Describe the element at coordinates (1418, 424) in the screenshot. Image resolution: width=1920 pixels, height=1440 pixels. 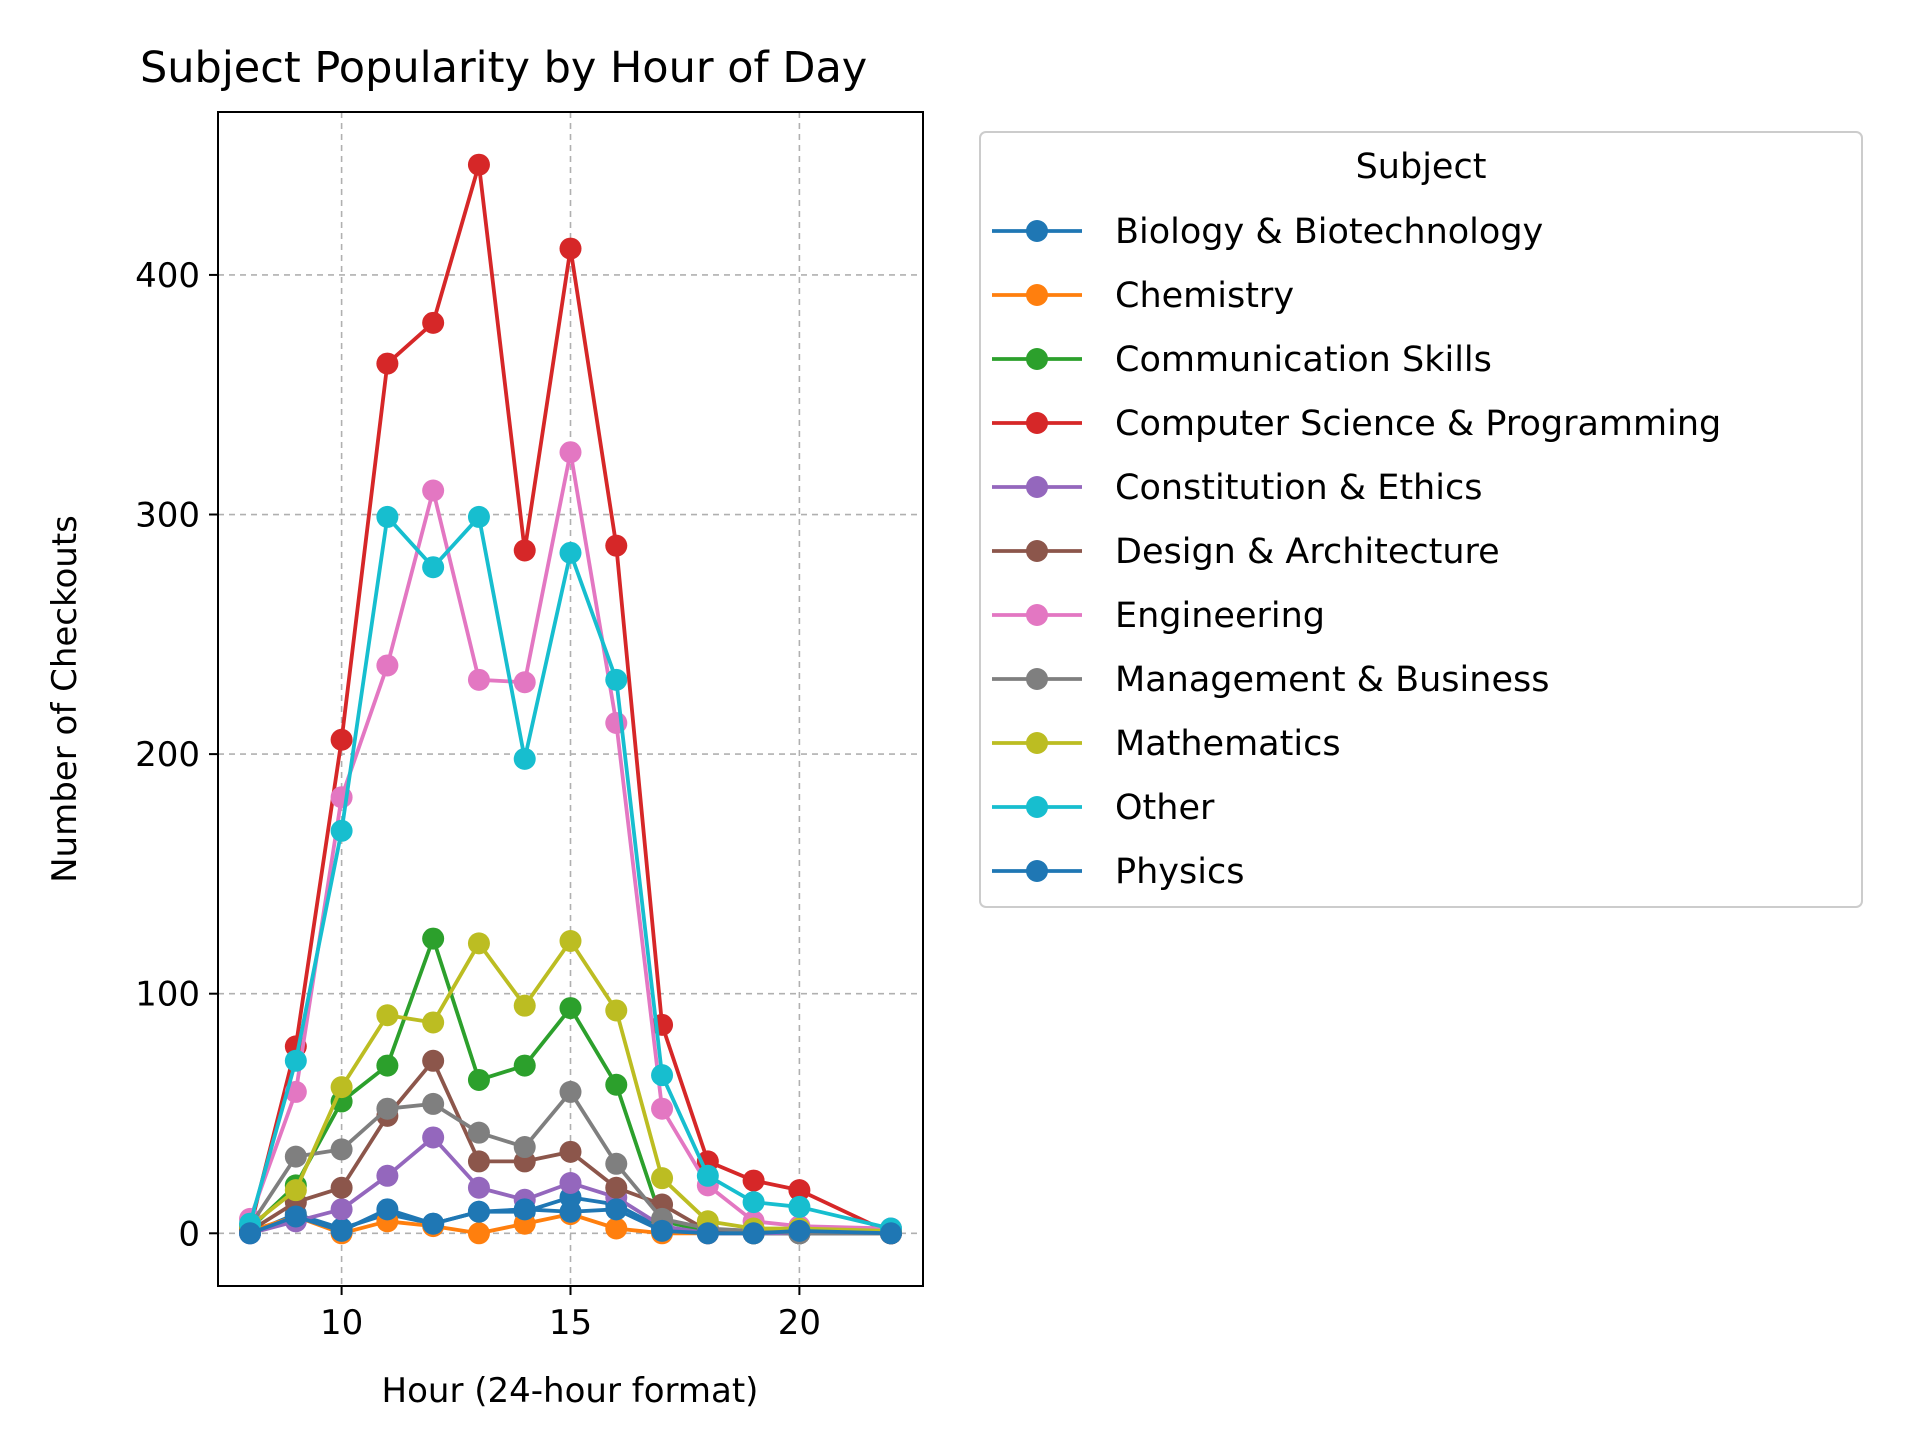
I see `legend-label: Computer Science & Programming` at that location.